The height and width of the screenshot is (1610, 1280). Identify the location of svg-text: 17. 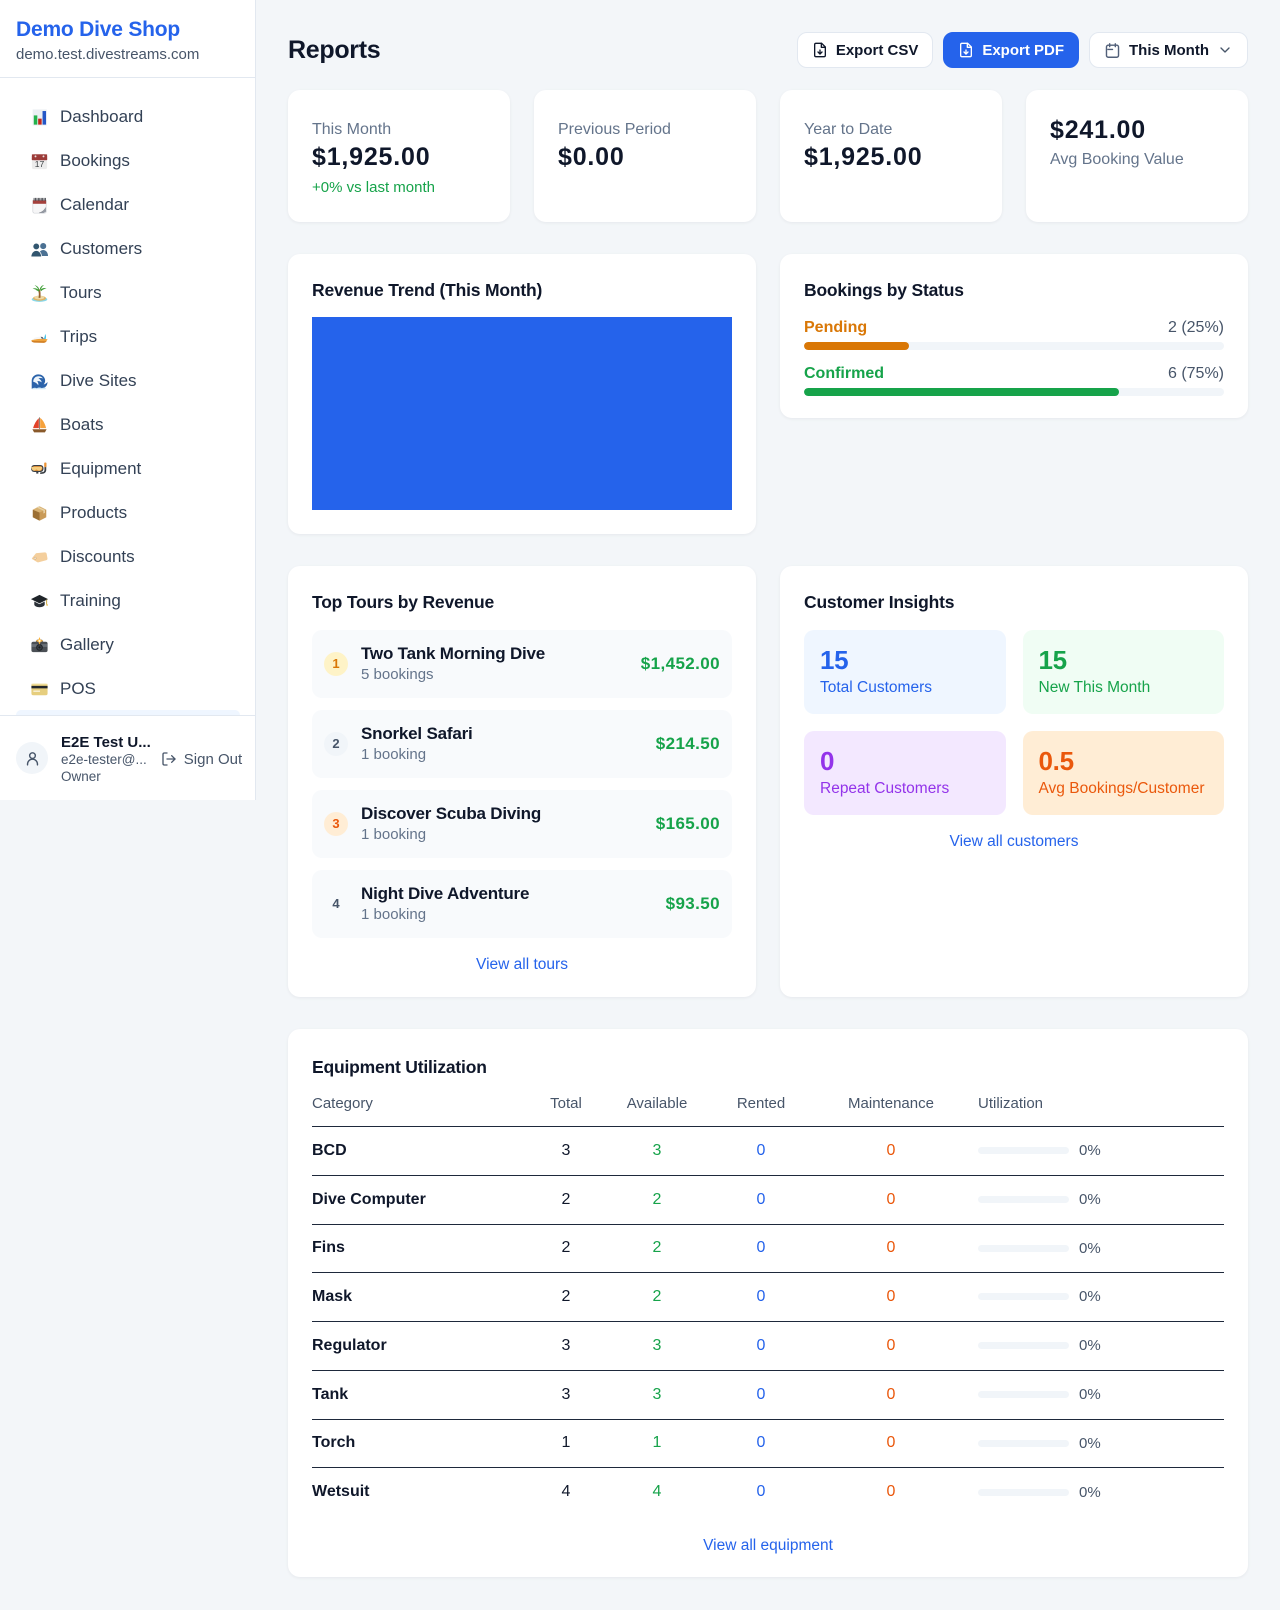
(40, 164).